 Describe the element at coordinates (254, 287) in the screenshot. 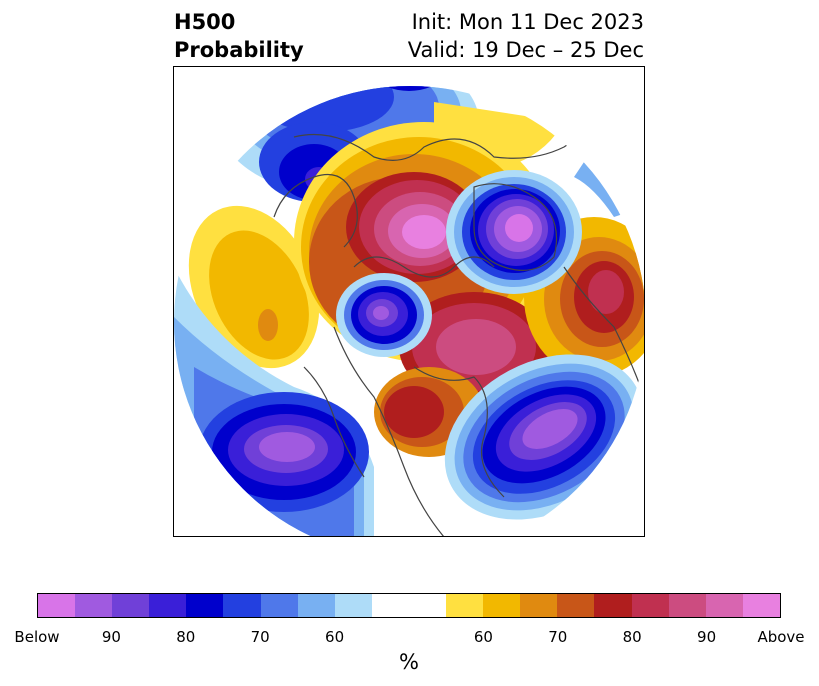

I see `anomaly-above-pacific` at that location.